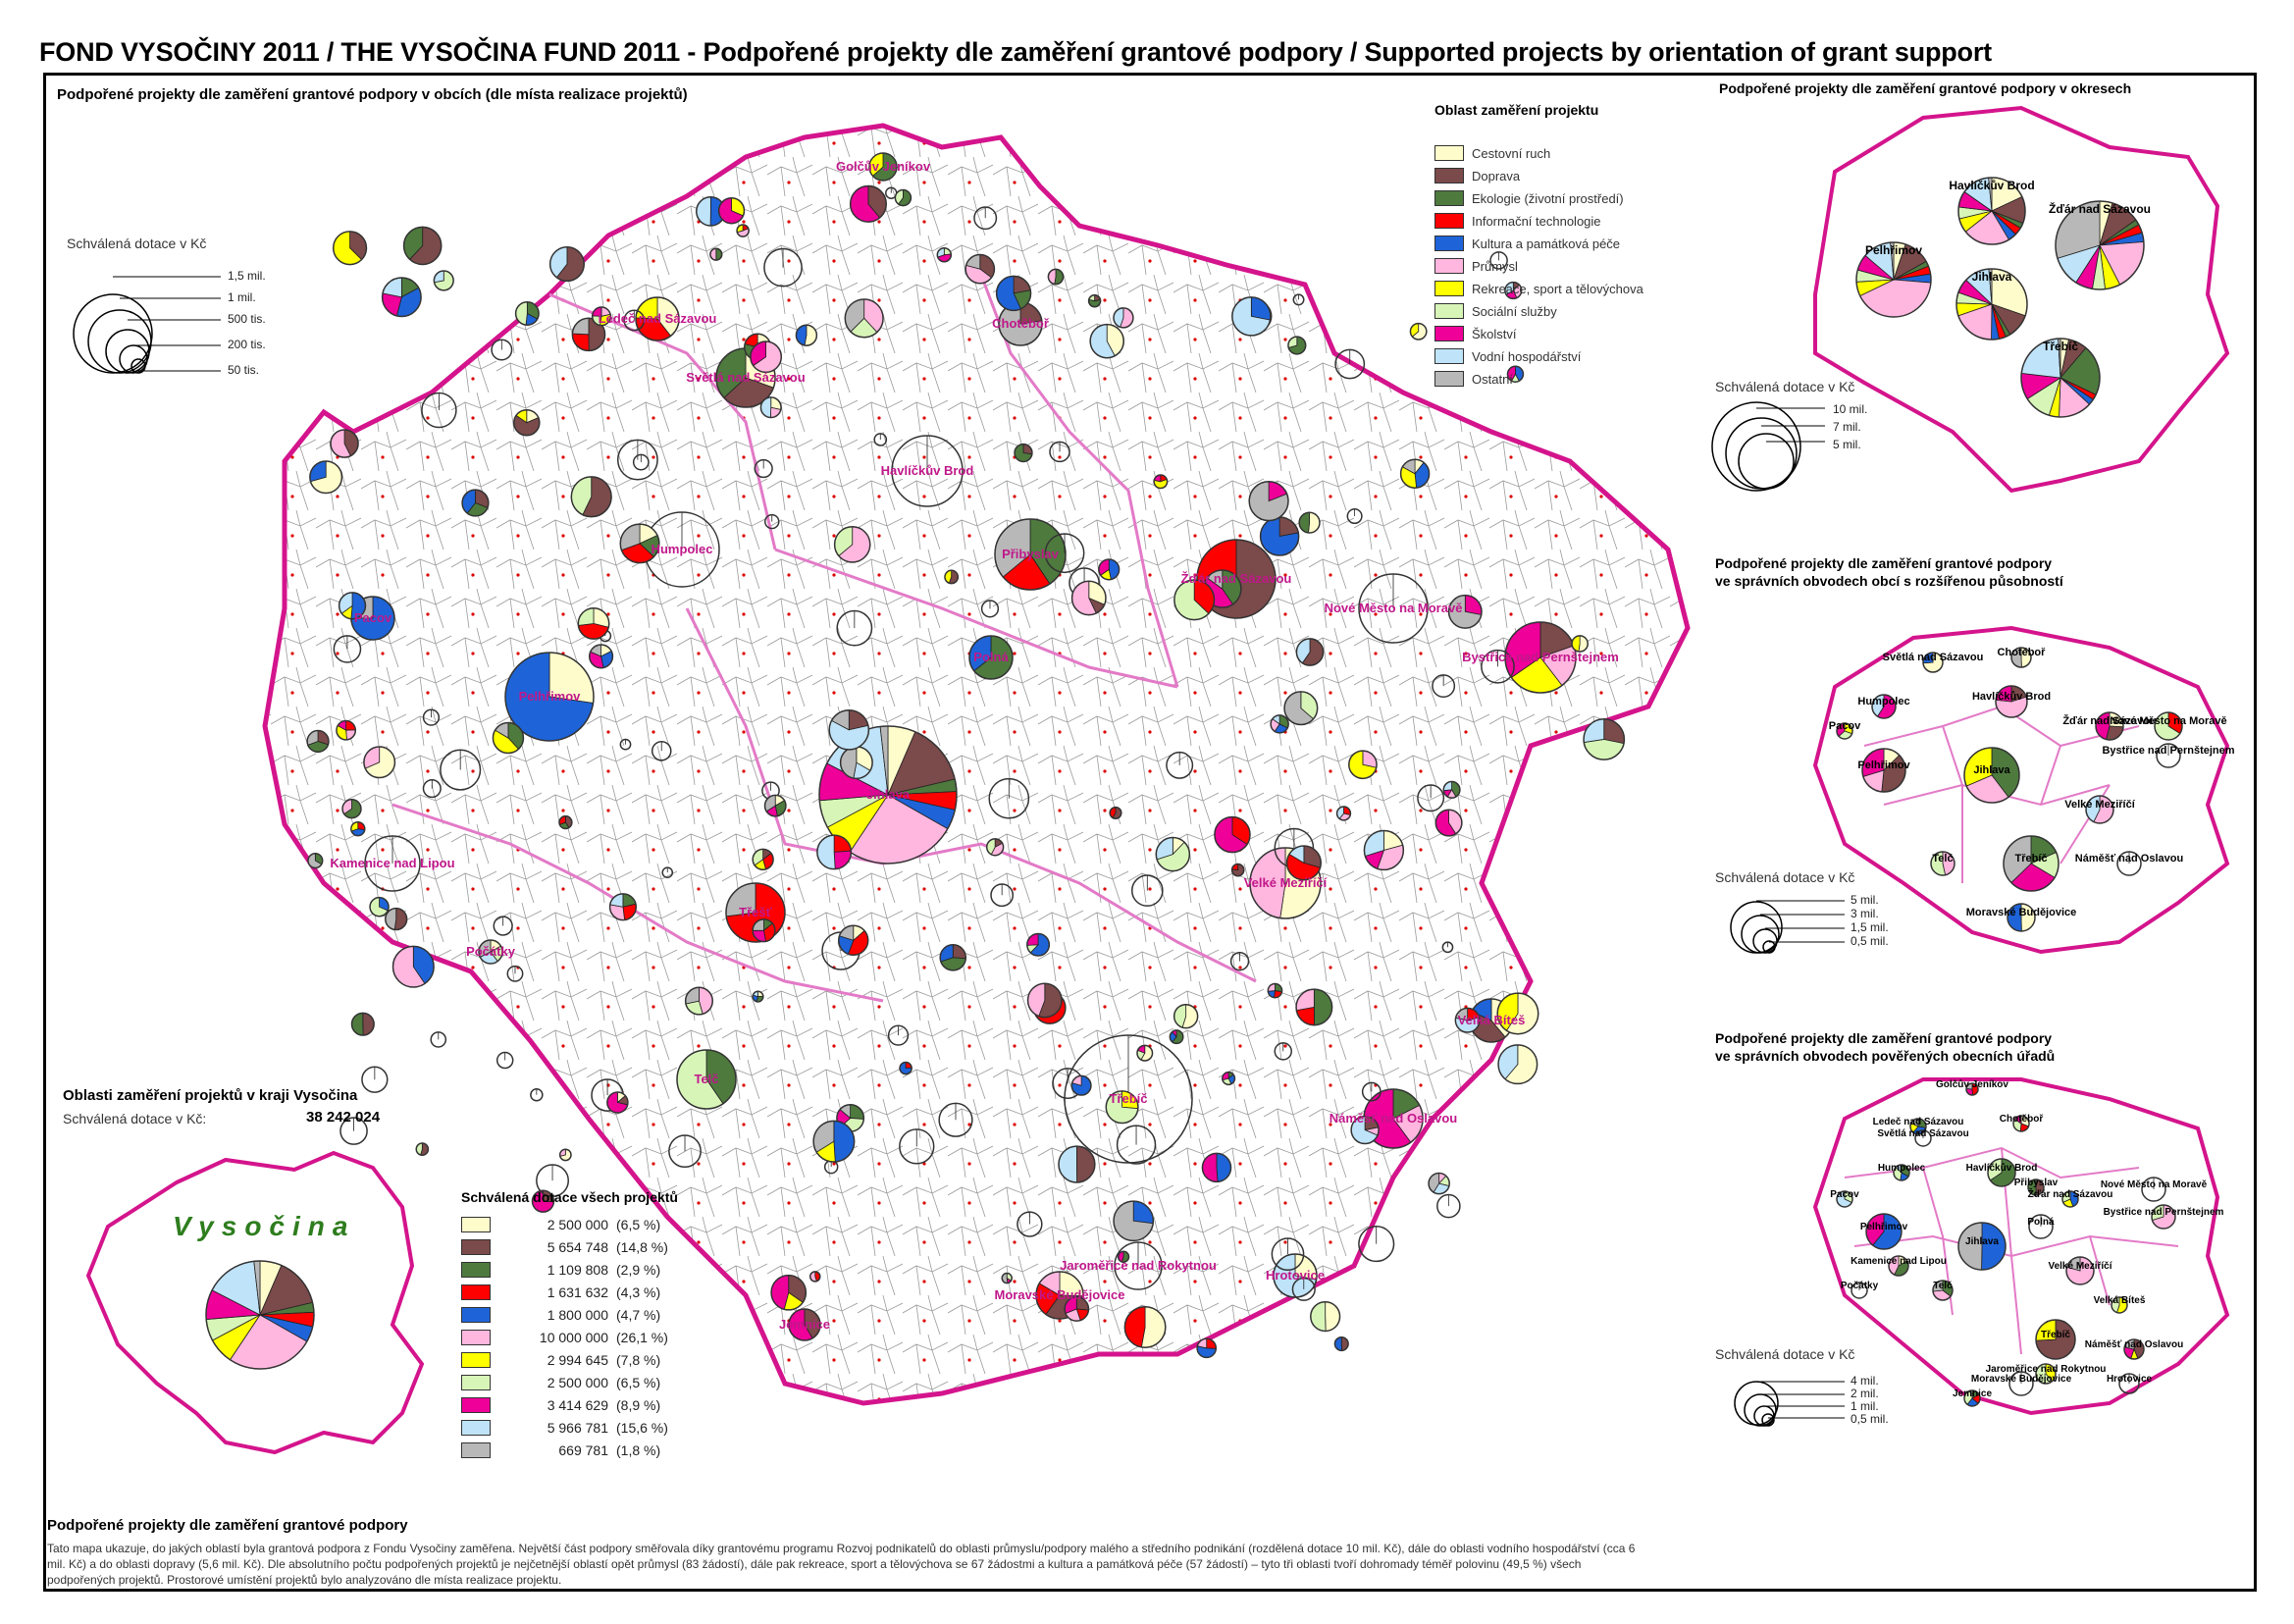  What do you see at coordinates (1865, 913) in the screenshot?
I see `orp-scale-label: 3 mil.` at bounding box center [1865, 913].